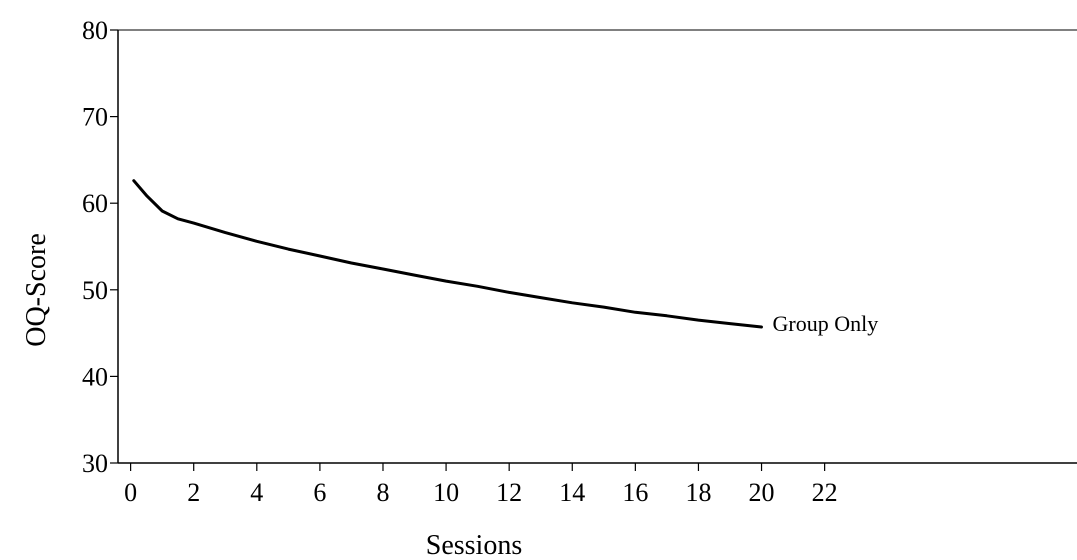  What do you see at coordinates (382, 492) in the screenshot?
I see `x-tick-label: 8` at bounding box center [382, 492].